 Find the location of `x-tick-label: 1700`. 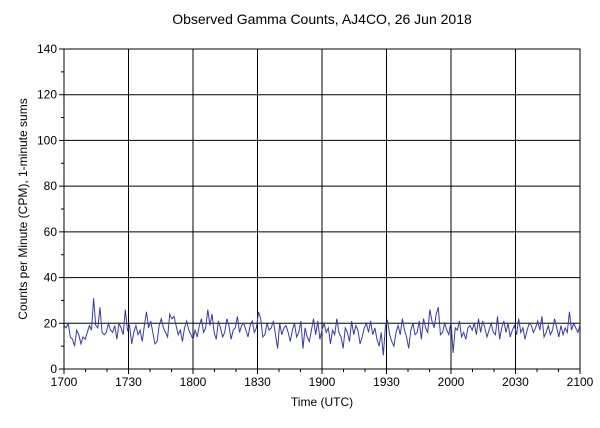

x-tick-label: 1700 is located at coordinates (64, 382).